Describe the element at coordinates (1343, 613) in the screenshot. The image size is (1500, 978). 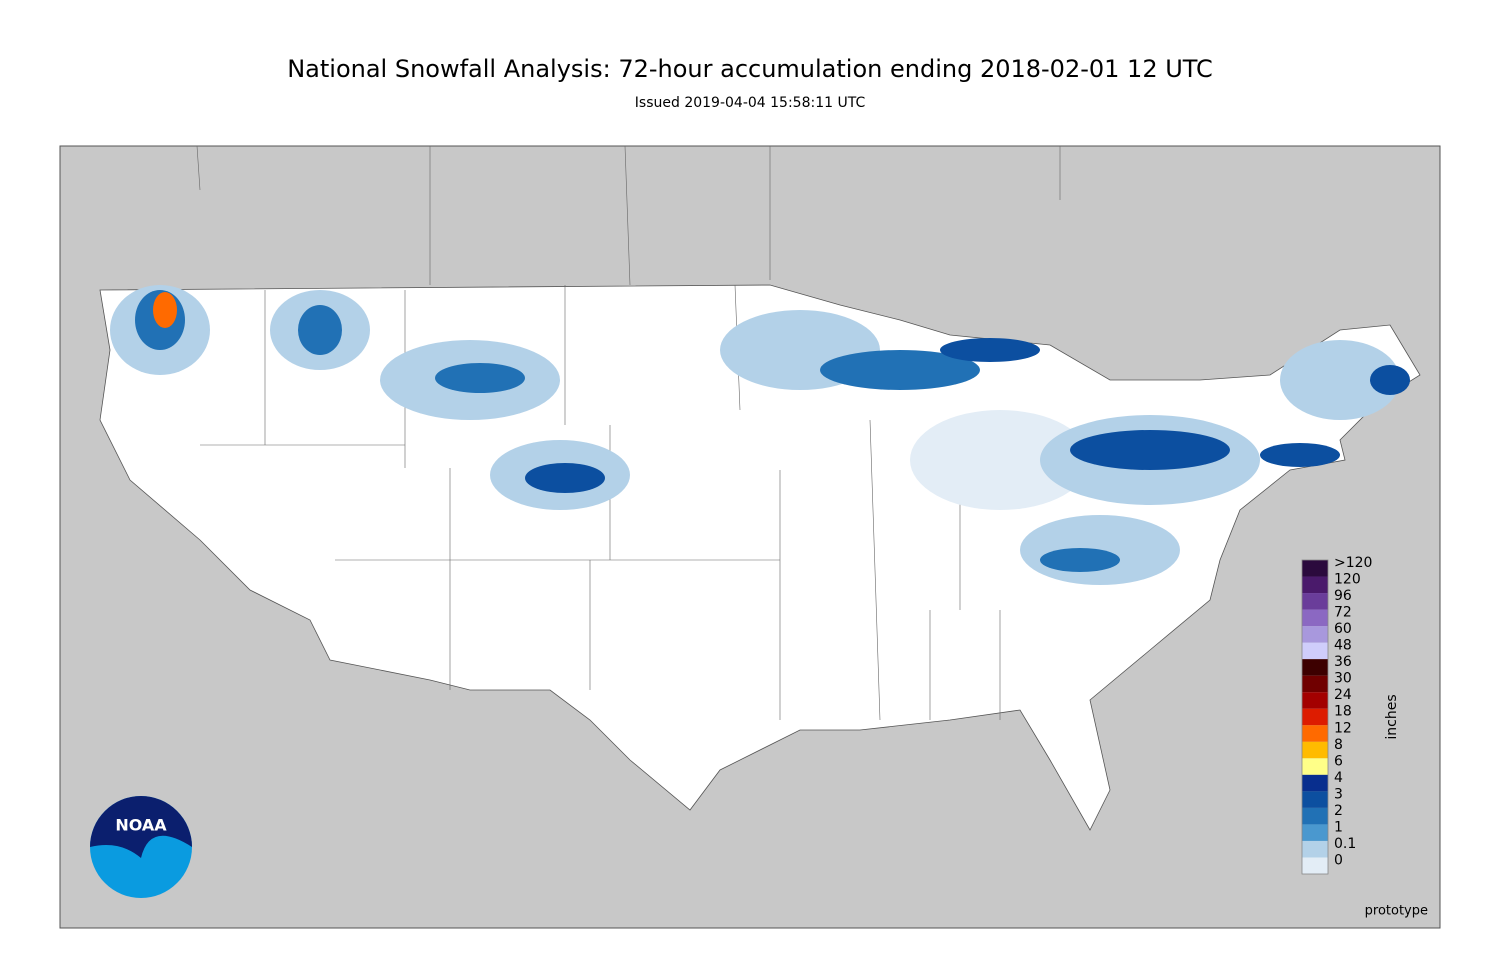
I see `legend-label: 72` at that location.